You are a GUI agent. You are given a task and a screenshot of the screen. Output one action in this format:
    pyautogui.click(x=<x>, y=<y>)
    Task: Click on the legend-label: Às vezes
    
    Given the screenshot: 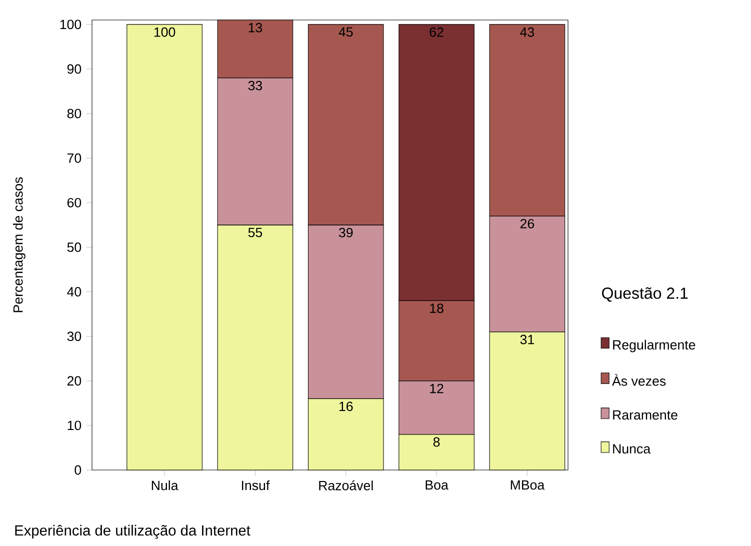 What is the action you would take?
    pyautogui.click(x=639, y=380)
    